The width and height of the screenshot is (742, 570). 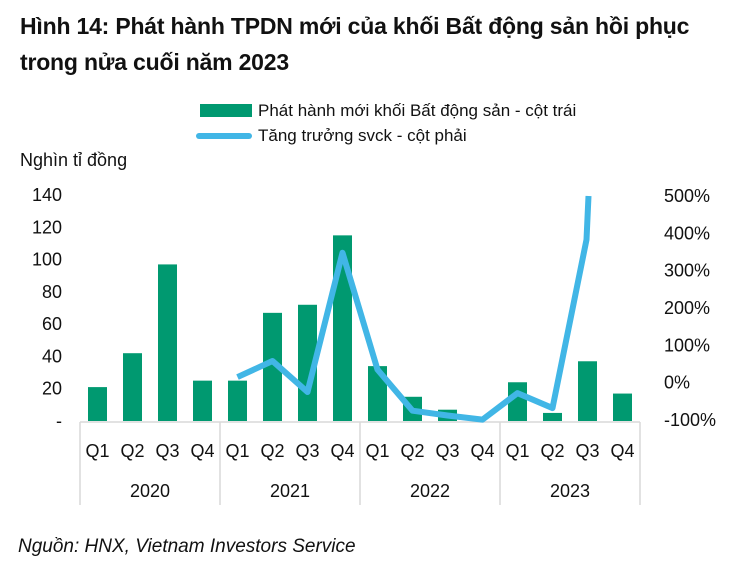 What do you see at coordinates (677, 383) in the screenshot?
I see `right-axis-tick-label: 0%` at bounding box center [677, 383].